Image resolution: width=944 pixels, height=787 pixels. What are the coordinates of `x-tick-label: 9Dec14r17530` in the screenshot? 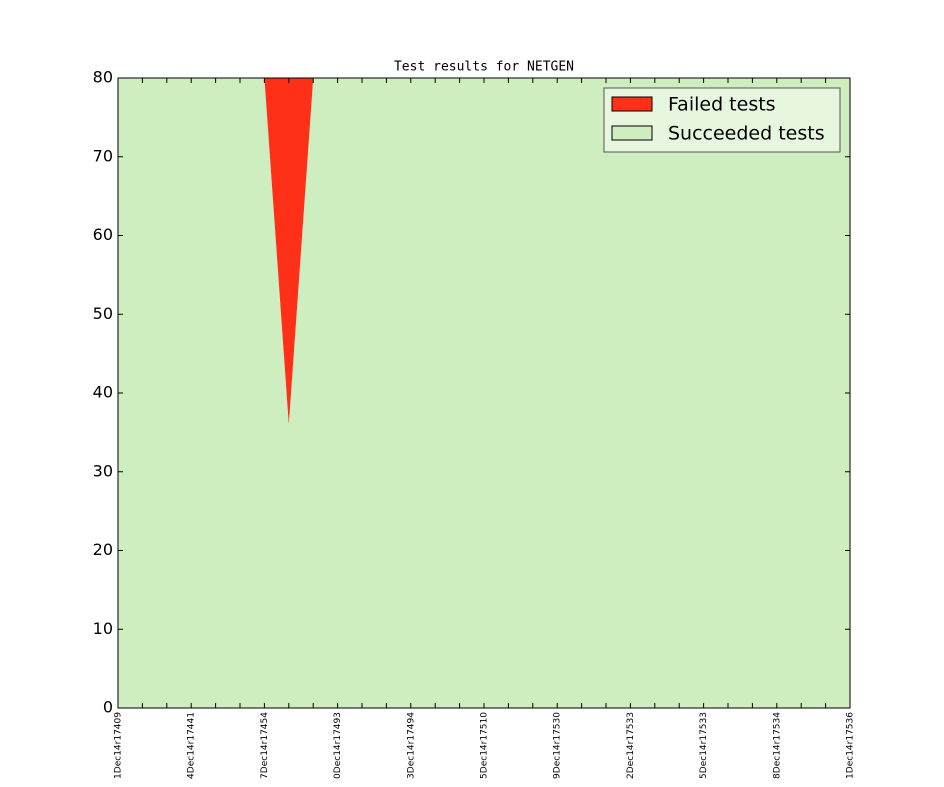 It's located at (558, 745).